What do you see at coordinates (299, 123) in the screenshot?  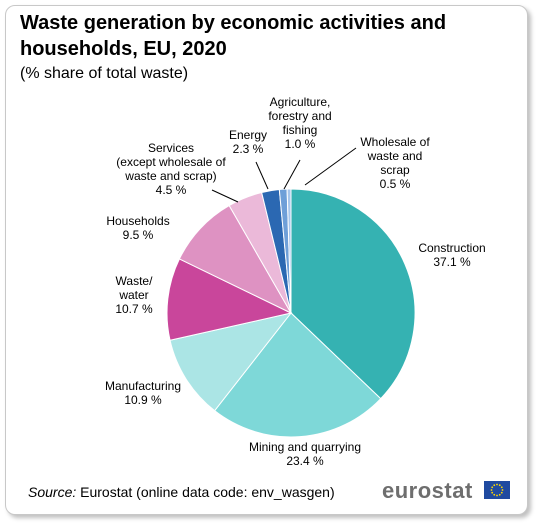 I see `slice-label: Agriculture, forestry and fishing 1.0 %` at bounding box center [299, 123].